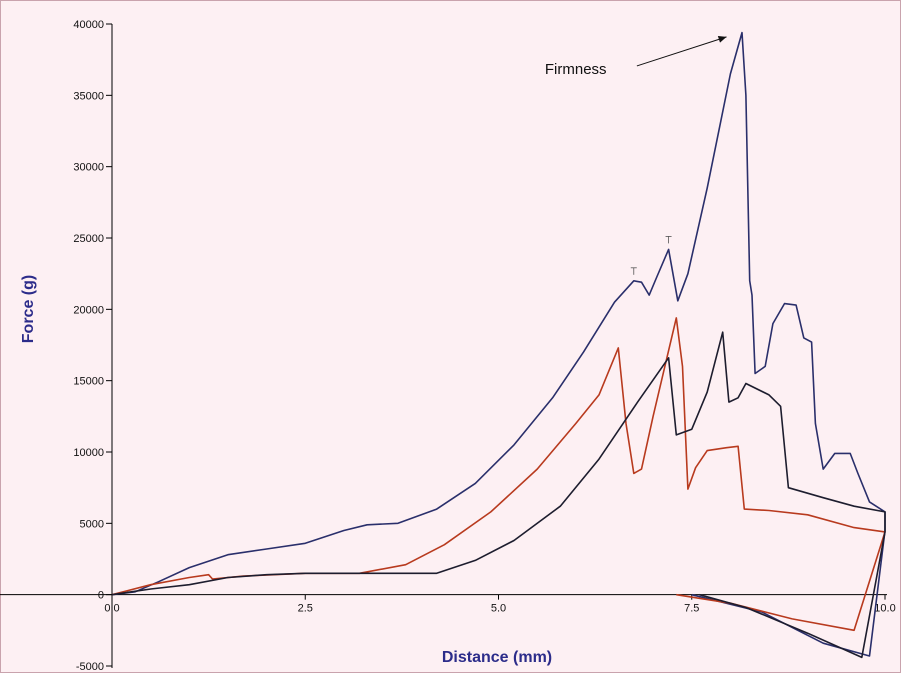 This screenshot has width=901, height=673. Describe the element at coordinates (884, 609) in the screenshot. I see `x-tick-label: 10.0` at that location.